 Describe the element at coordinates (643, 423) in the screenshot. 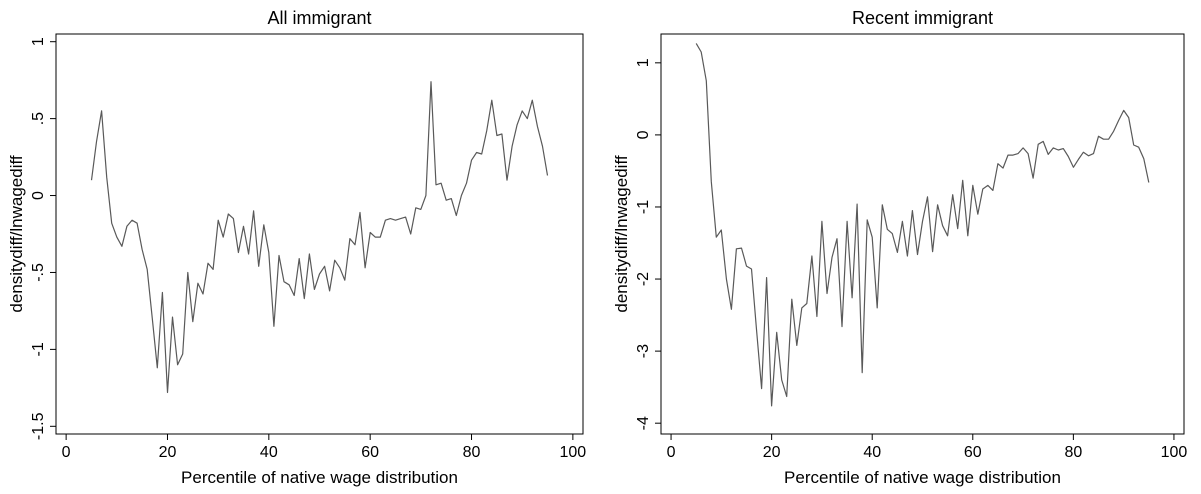

I see `y-tick-label: -4` at that location.